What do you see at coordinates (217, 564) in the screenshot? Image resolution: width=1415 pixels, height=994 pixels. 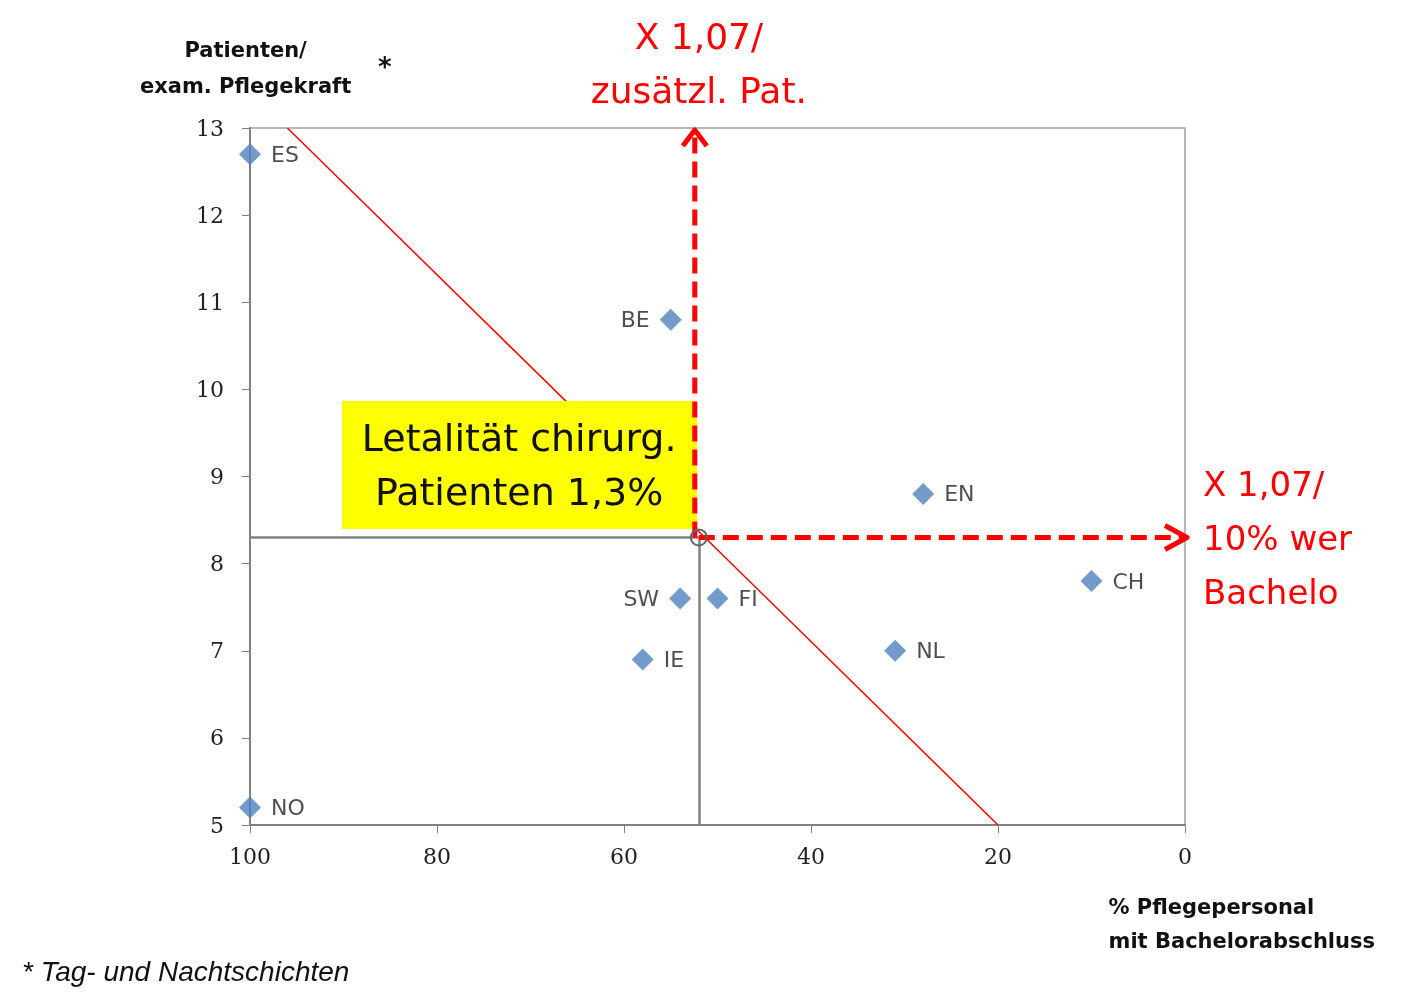 I see `y-tick-label: 8` at bounding box center [217, 564].